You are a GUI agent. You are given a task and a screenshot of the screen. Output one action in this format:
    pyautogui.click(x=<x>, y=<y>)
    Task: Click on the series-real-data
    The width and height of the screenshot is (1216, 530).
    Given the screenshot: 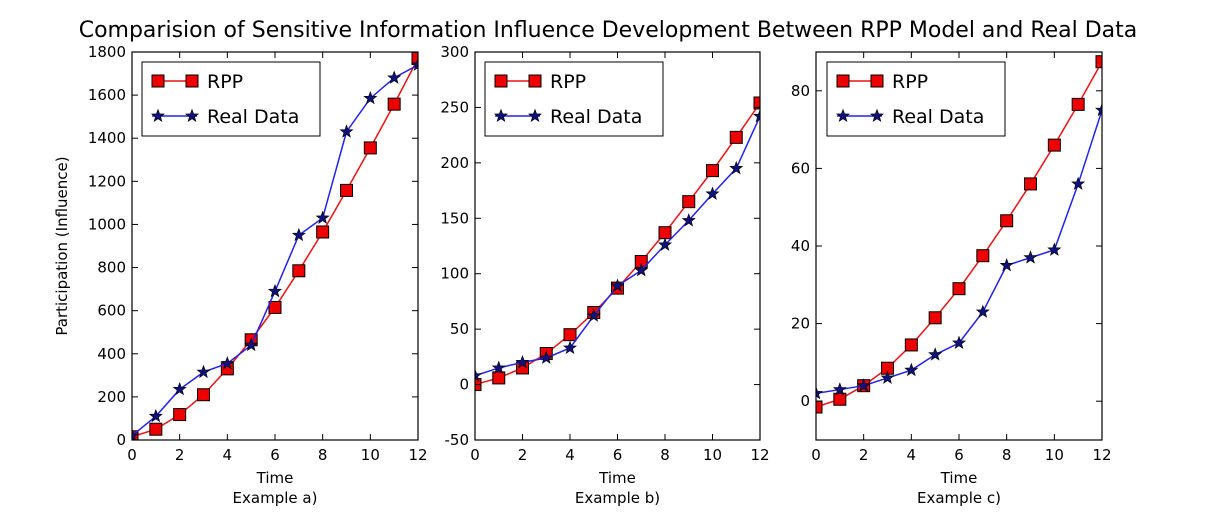 What is the action you would take?
    pyautogui.click(x=617, y=245)
    